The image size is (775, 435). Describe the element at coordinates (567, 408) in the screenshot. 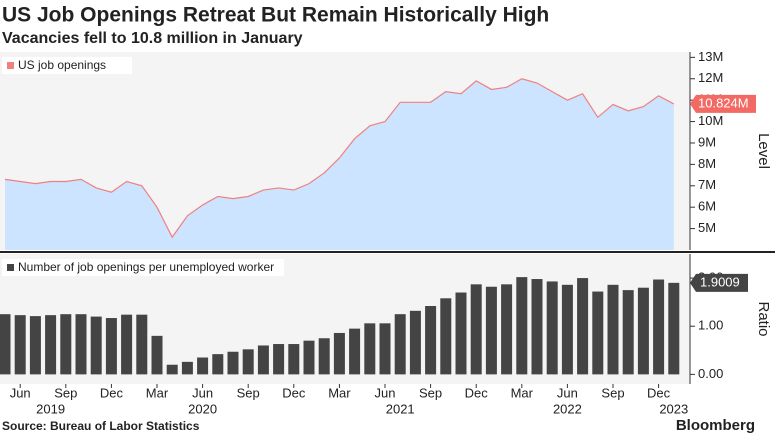

I see `x-year-label: 2022` at that location.